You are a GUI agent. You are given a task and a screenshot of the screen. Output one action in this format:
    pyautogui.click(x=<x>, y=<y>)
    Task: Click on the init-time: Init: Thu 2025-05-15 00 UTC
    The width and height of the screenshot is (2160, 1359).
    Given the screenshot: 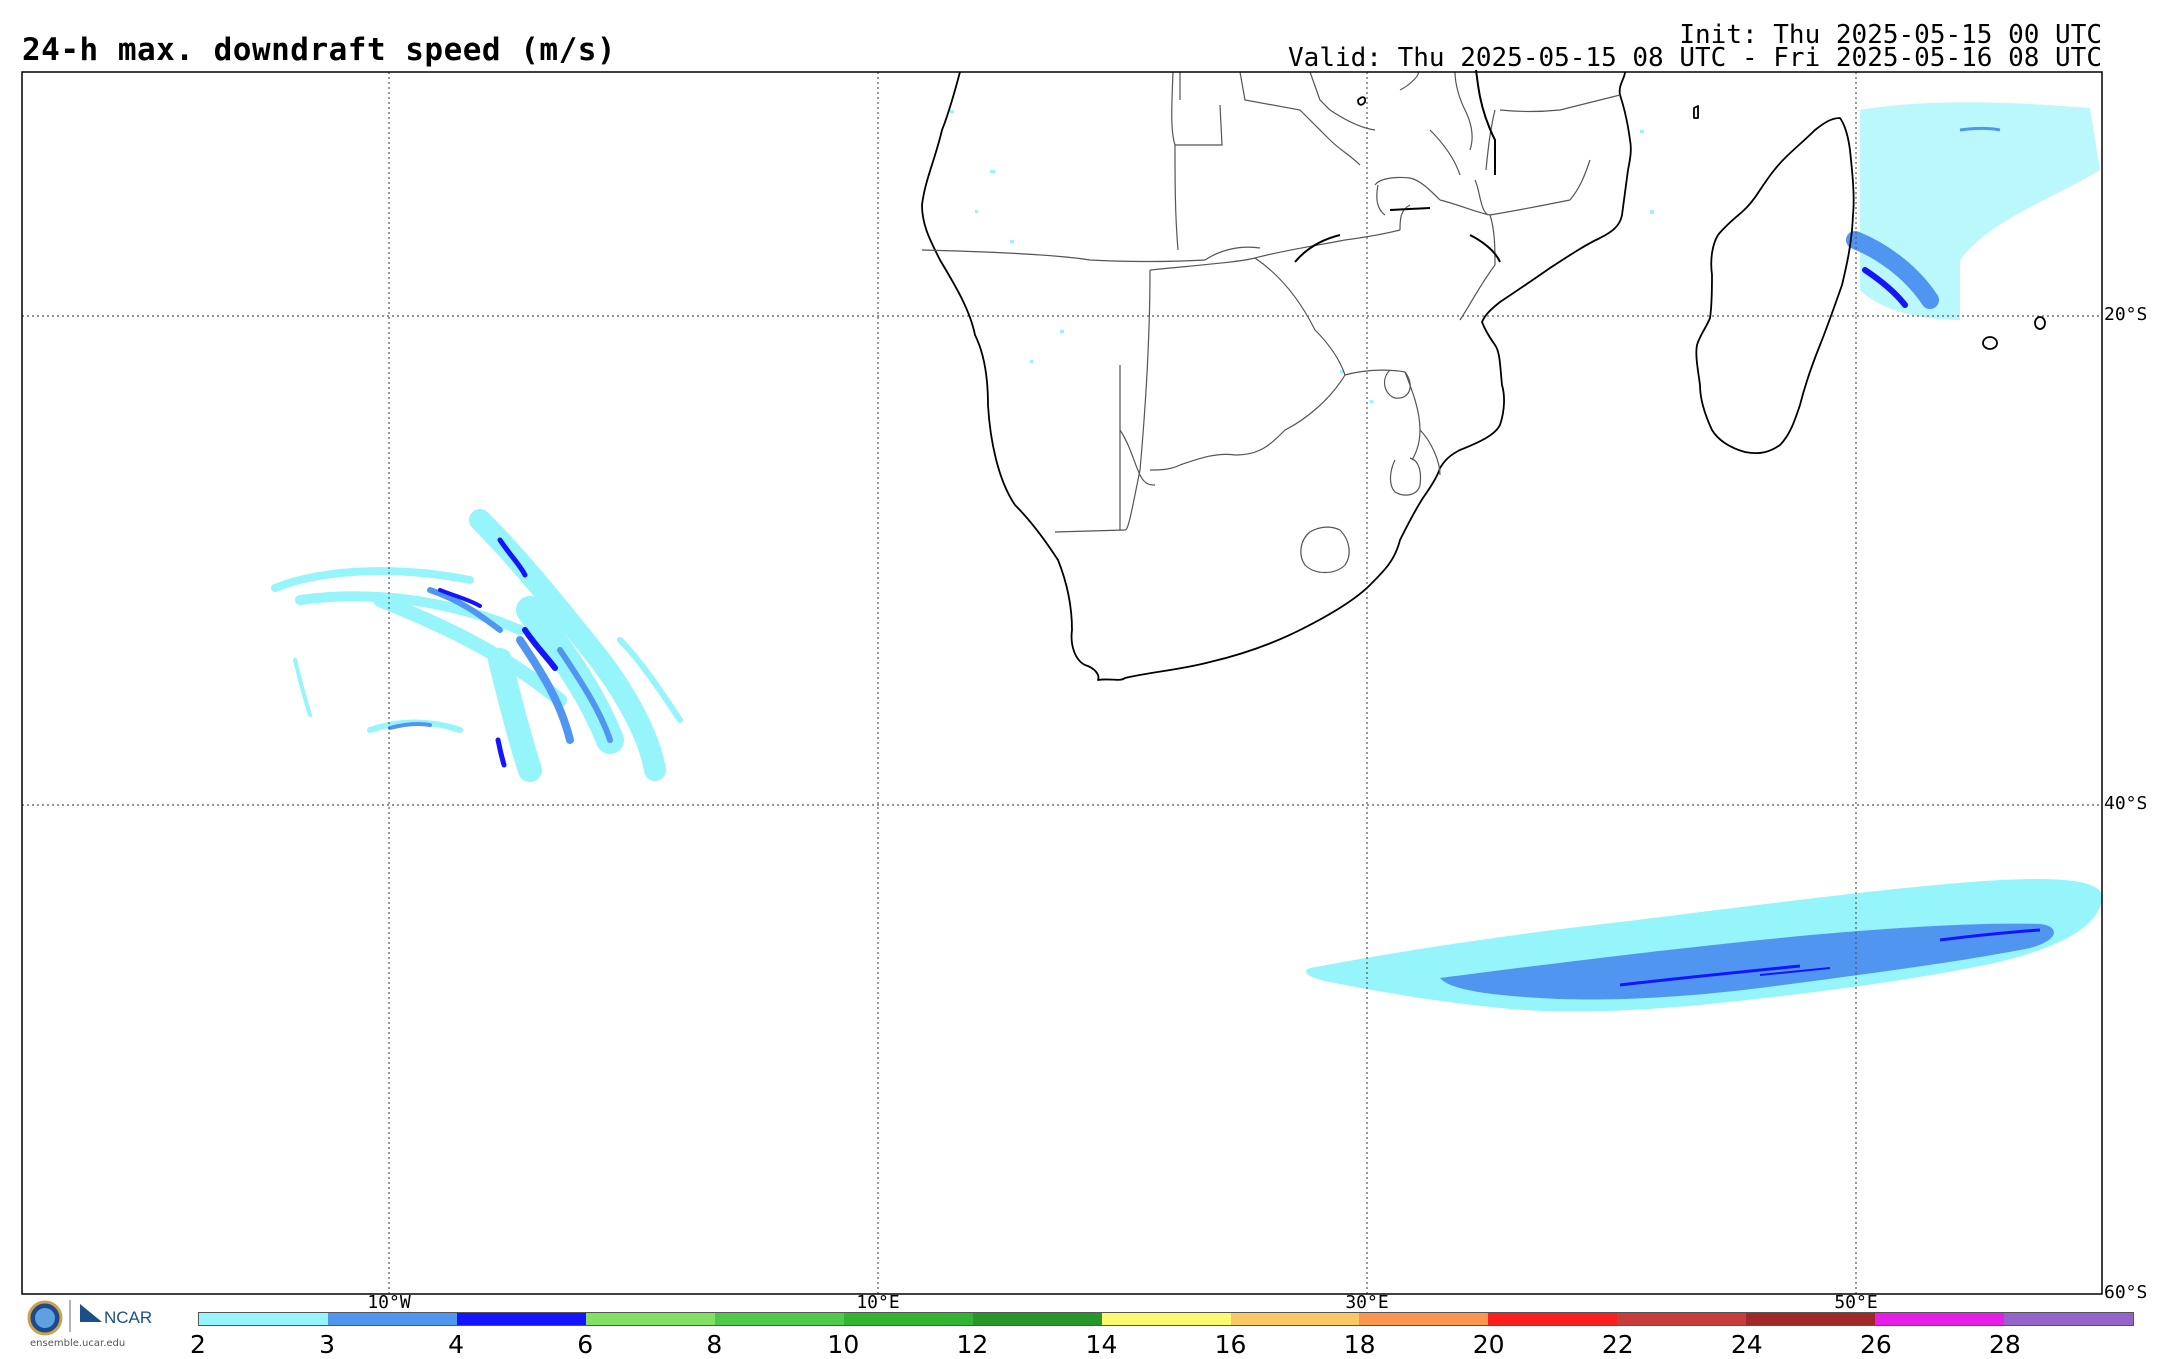 What is the action you would take?
    pyautogui.click(x=1890, y=35)
    